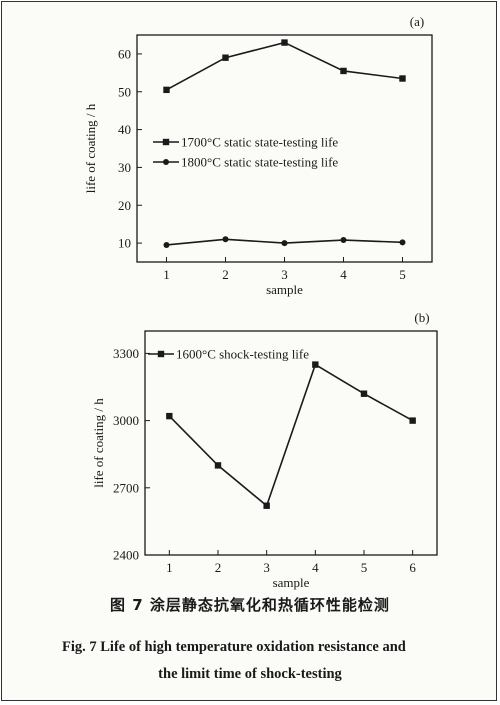 This screenshot has width=500, height=705. What do you see at coordinates (126, 420) in the screenshot?
I see `y-tick-label: 3000` at bounding box center [126, 420].